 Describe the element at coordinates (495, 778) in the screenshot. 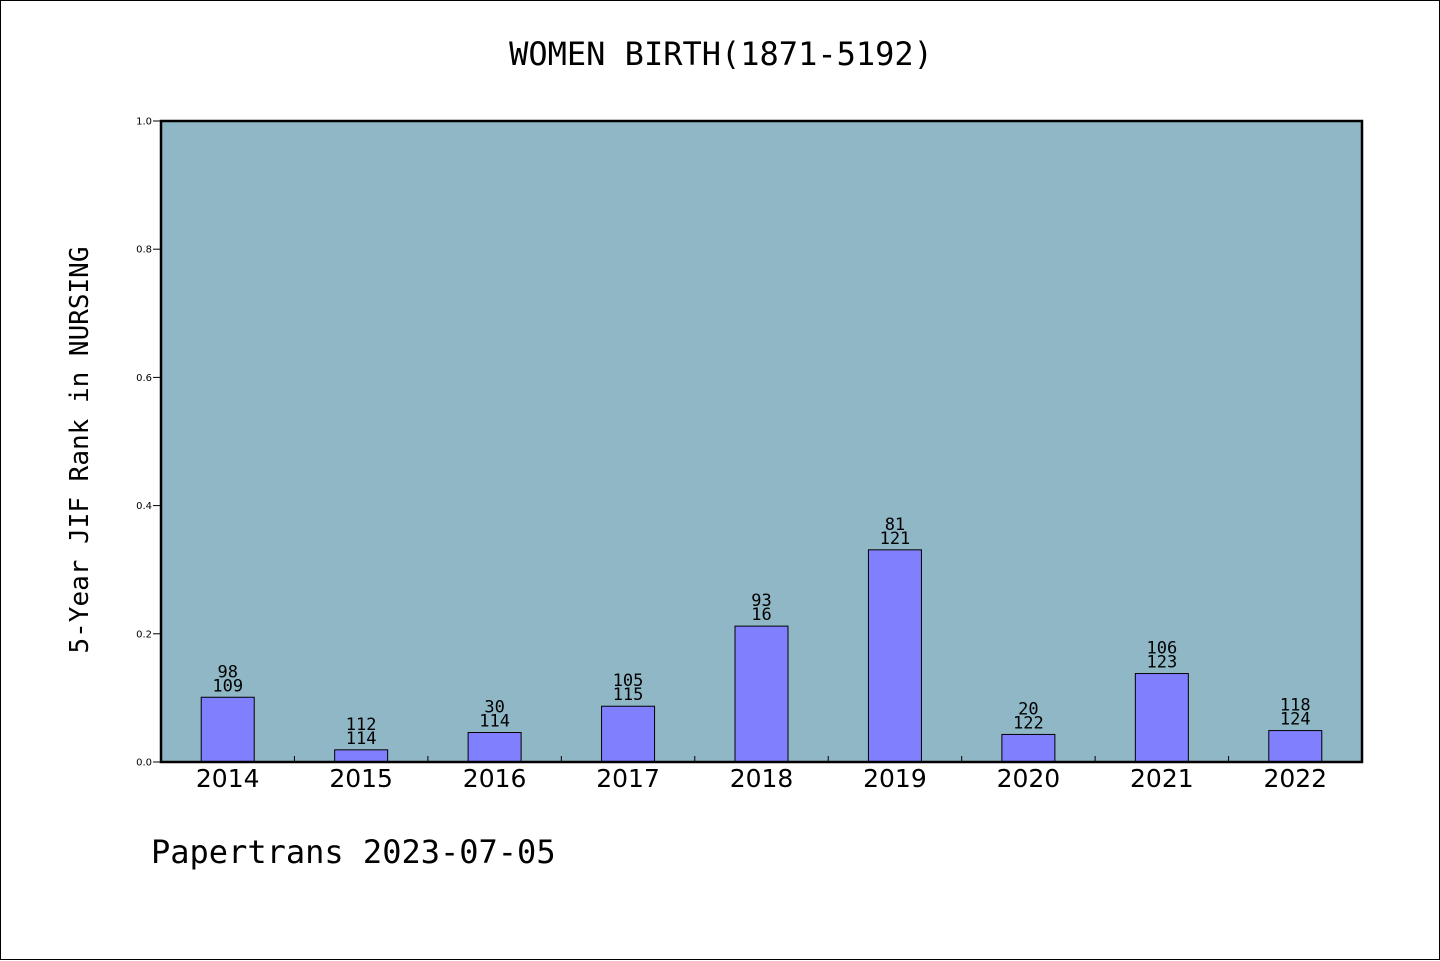

I see `x-tick-label: 2016` at that location.